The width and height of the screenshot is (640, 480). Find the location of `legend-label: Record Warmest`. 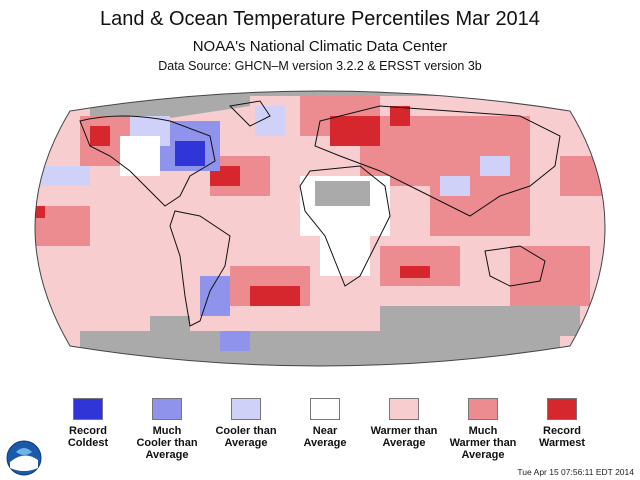

legend-label: Record Warmest is located at coordinates (562, 437).